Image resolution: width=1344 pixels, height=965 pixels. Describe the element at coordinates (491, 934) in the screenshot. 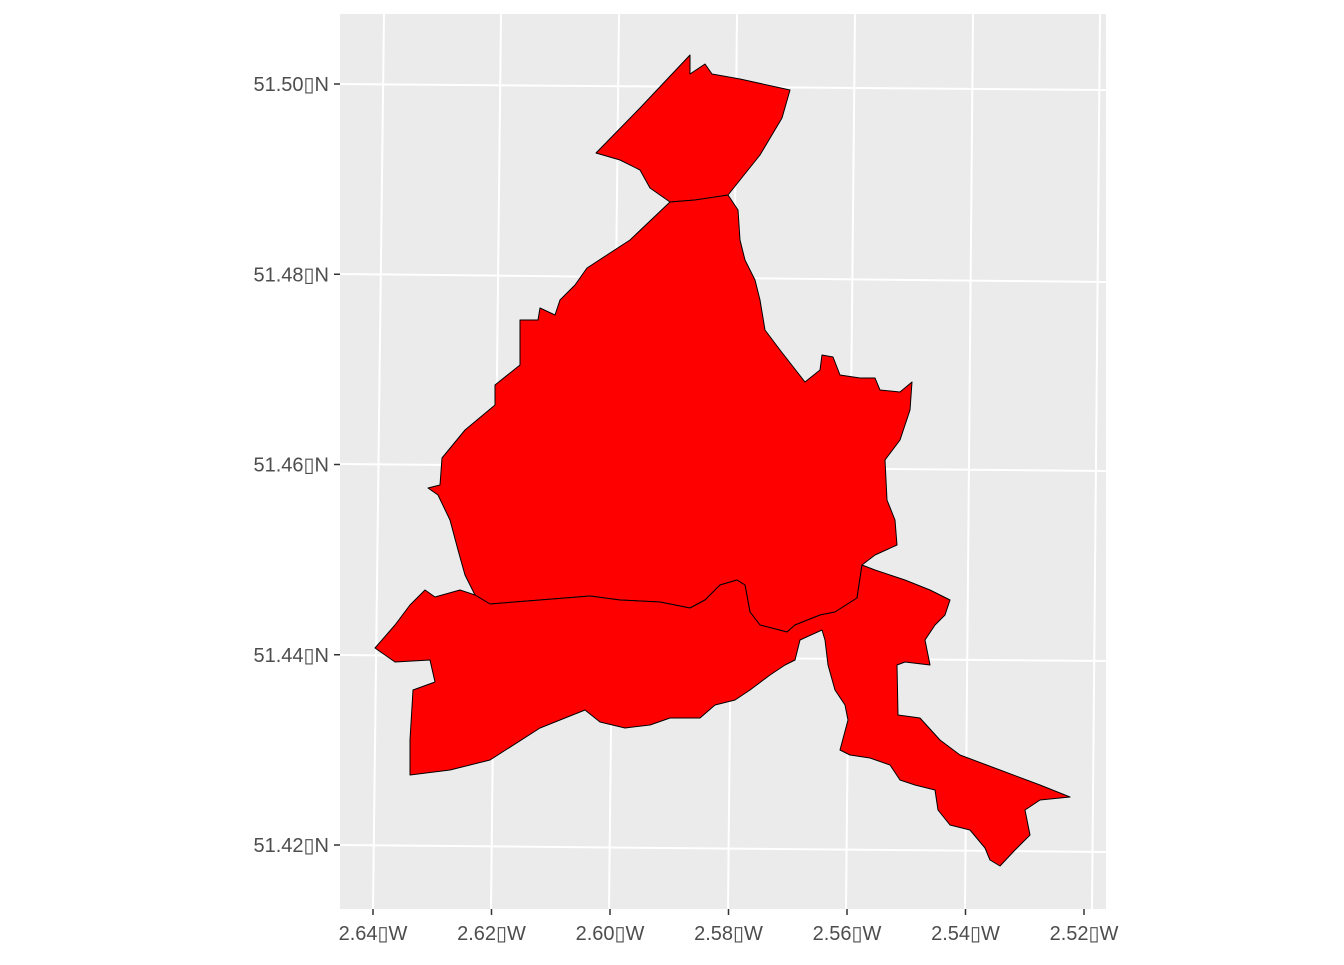

I see `x-tick-label: 2.62▯W` at that location.